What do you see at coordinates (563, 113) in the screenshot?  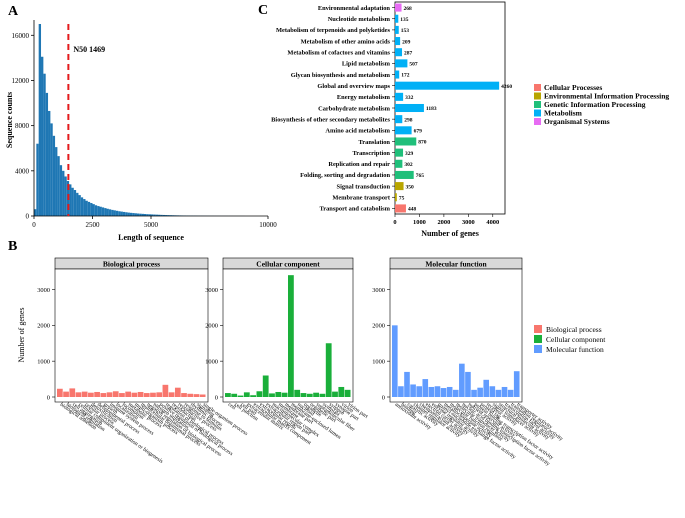 I see `legend-label: Metabolism` at bounding box center [563, 113].